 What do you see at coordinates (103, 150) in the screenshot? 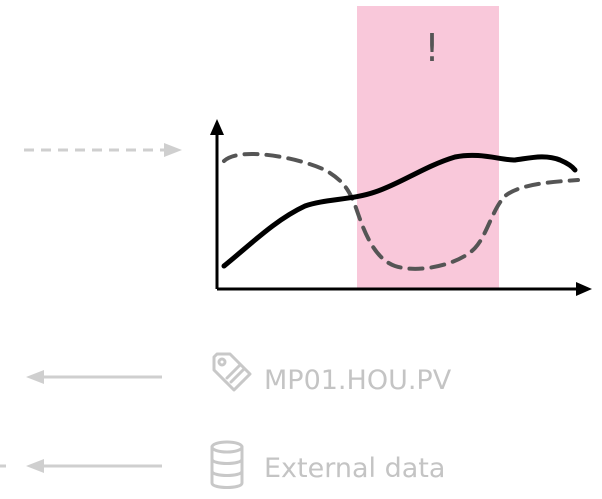
I see `incoming-dashed-arrow` at bounding box center [103, 150].